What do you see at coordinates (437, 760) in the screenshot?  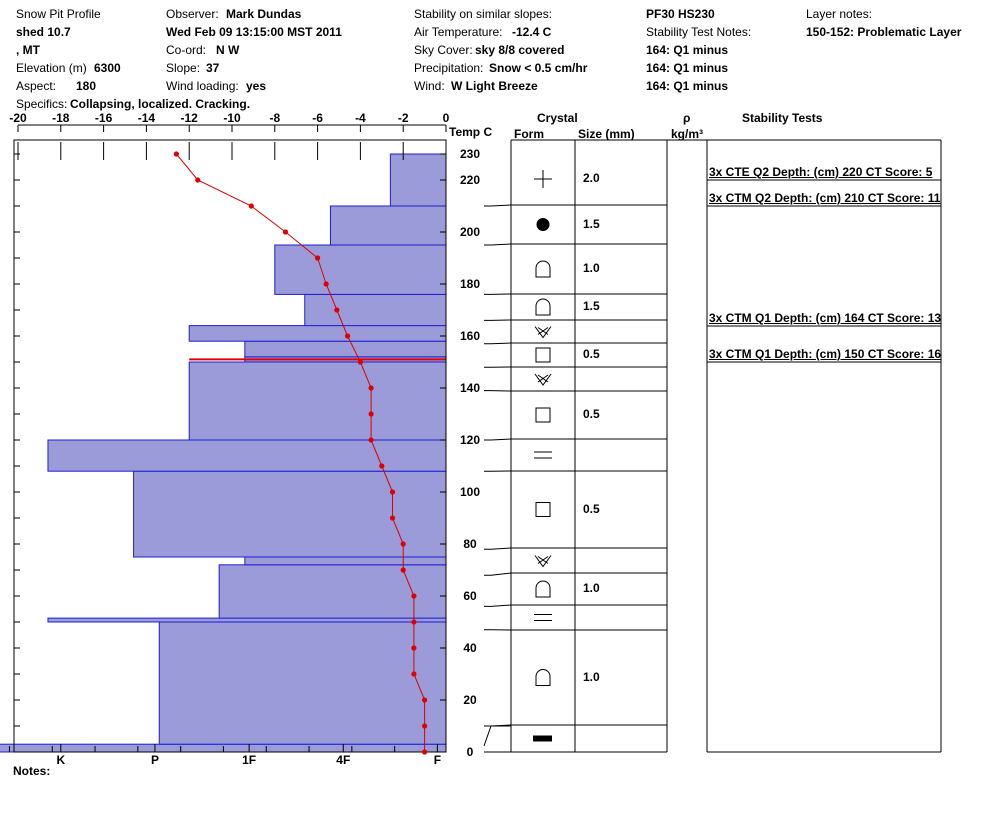 I see `hardness-axis-tick-label: F` at bounding box center [437, 760].